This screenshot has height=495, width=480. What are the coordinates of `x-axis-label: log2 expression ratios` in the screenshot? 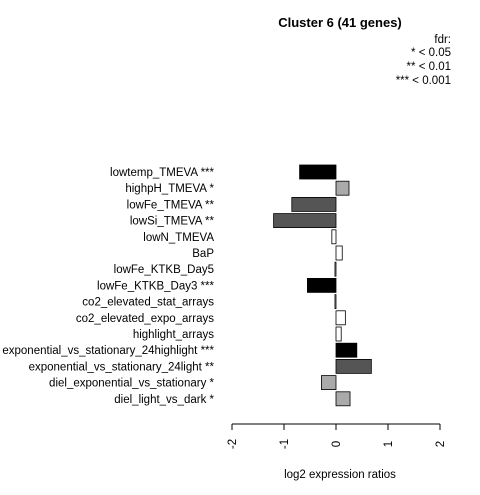 It's located at (340, 475).